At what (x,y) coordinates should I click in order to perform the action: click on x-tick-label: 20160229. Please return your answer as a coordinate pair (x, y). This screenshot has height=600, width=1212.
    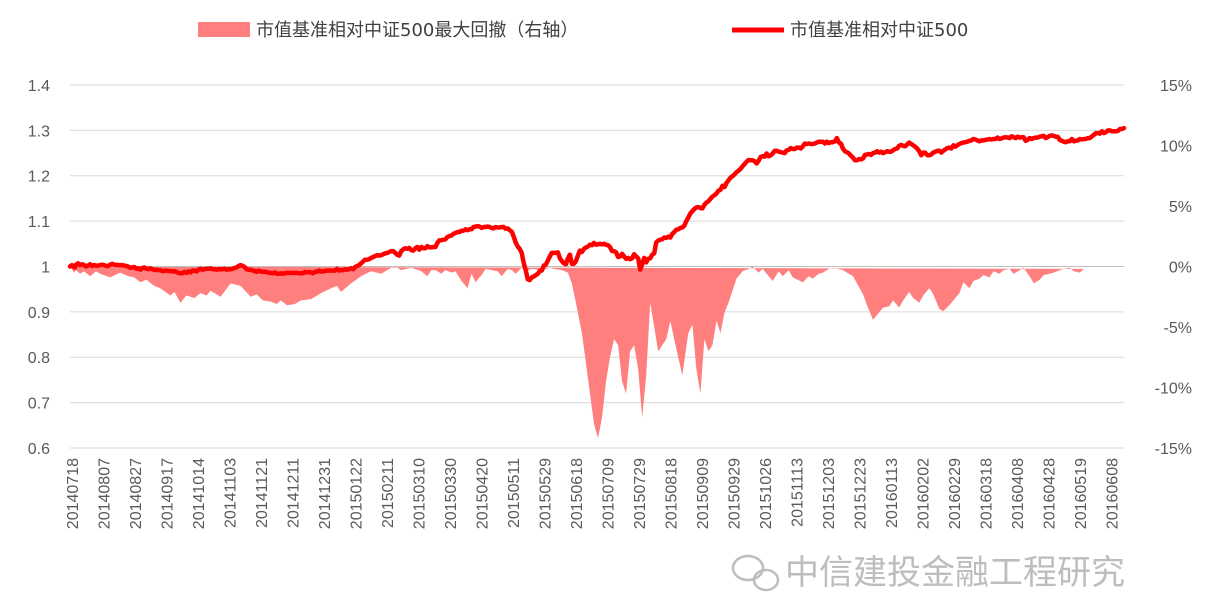
    Looking at the image, I should click on (955, 493).